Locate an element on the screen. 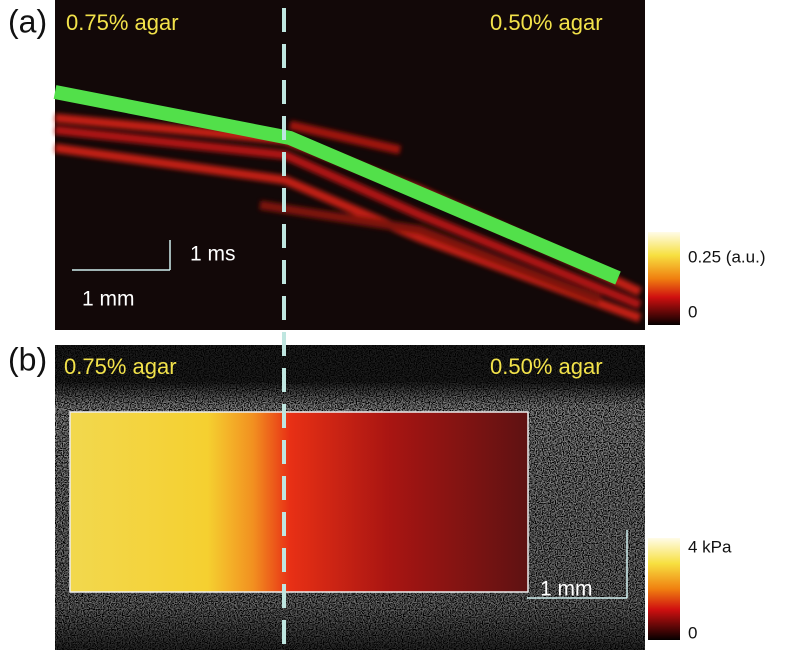 This screenshot has height=653, width=789. colorbar-label: 0.25 (a.u.) is located at coordinates (727, 256).